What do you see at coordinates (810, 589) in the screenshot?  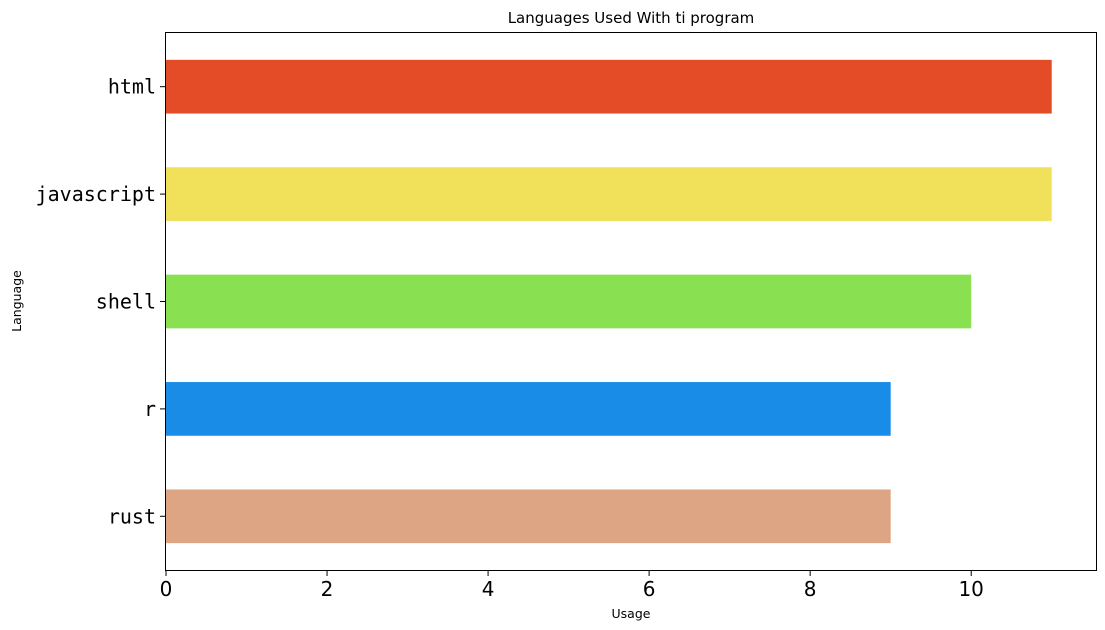 I see `x-tick-label-8: 8` at bounding box center [810, 589].